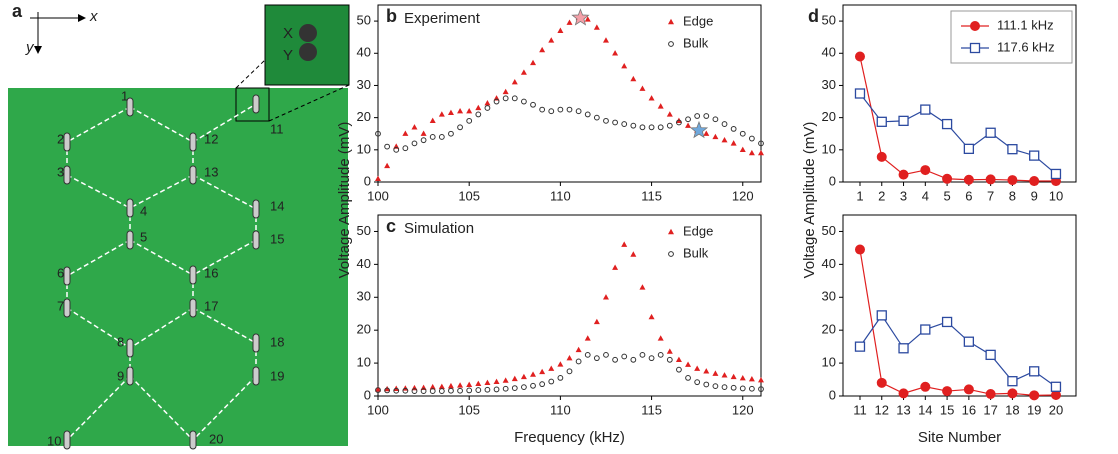  What do you see at coordinates (925, 195) in the screenshot?
I see `x-tick-label: 4` at bounding box center [925, 195].